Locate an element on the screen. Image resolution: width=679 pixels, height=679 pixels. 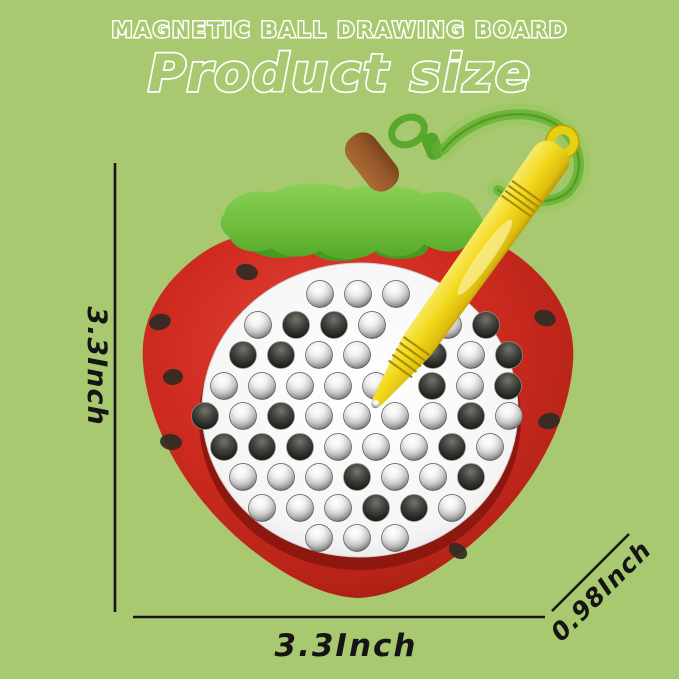
pen-rings-top is located at coordinates (522, 198).